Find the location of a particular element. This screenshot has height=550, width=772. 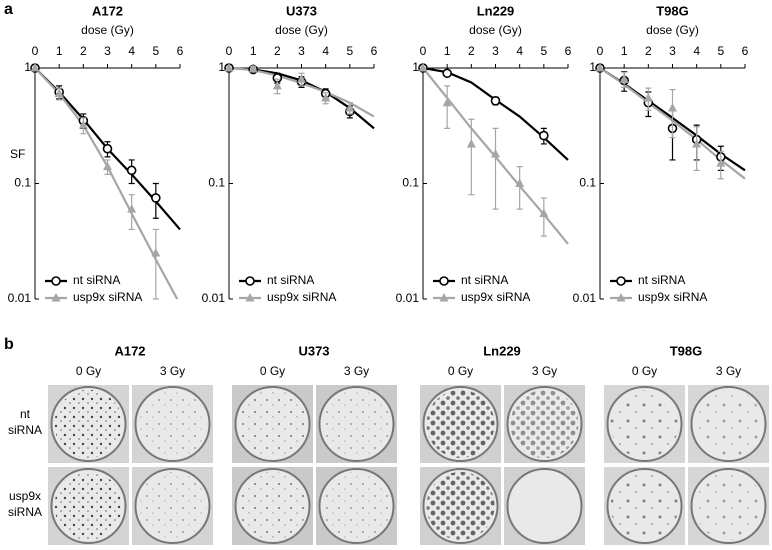

chart-title: U373 is located at coordinates (301, 10).